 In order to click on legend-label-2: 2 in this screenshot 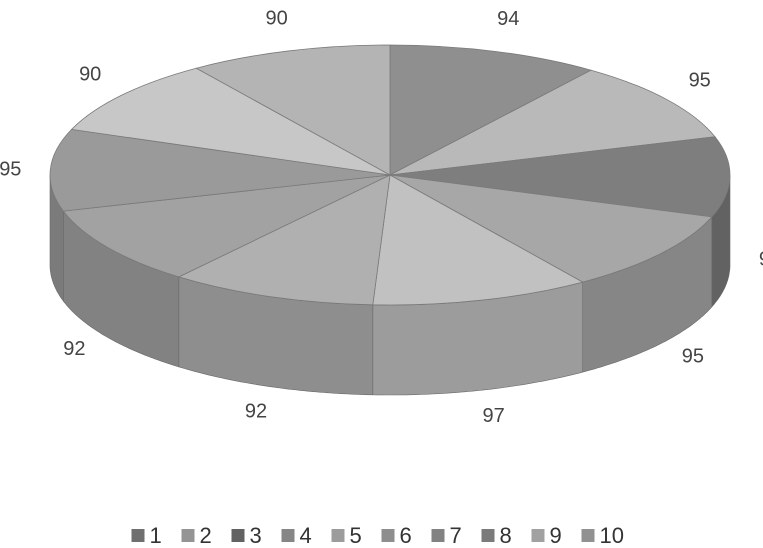, I will do `click(206, 535)`.